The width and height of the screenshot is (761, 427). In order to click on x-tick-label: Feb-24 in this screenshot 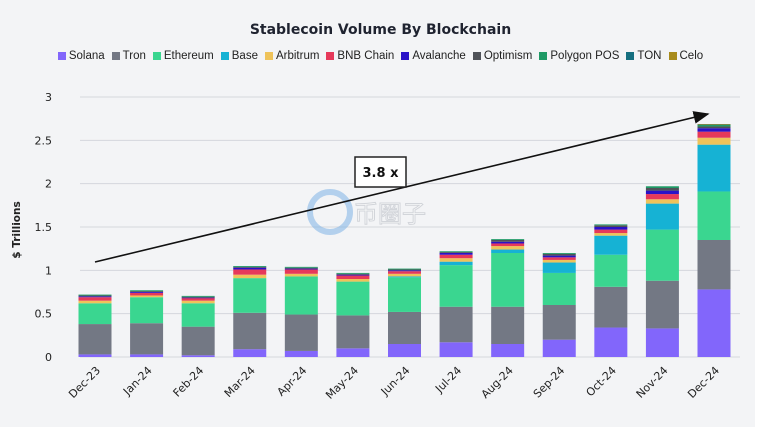, I will do `click(189, 382)`.